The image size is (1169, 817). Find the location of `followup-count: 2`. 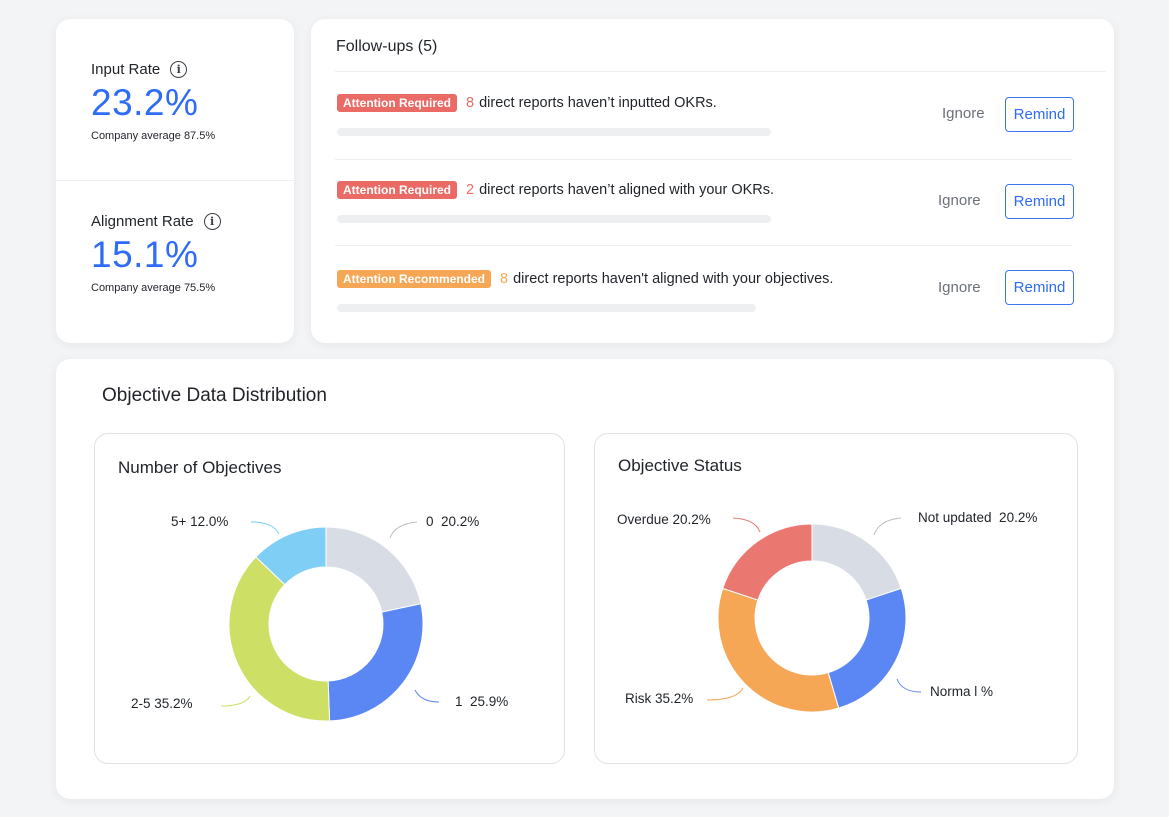

followup-count: 2 is located at coordinates (470, 190).